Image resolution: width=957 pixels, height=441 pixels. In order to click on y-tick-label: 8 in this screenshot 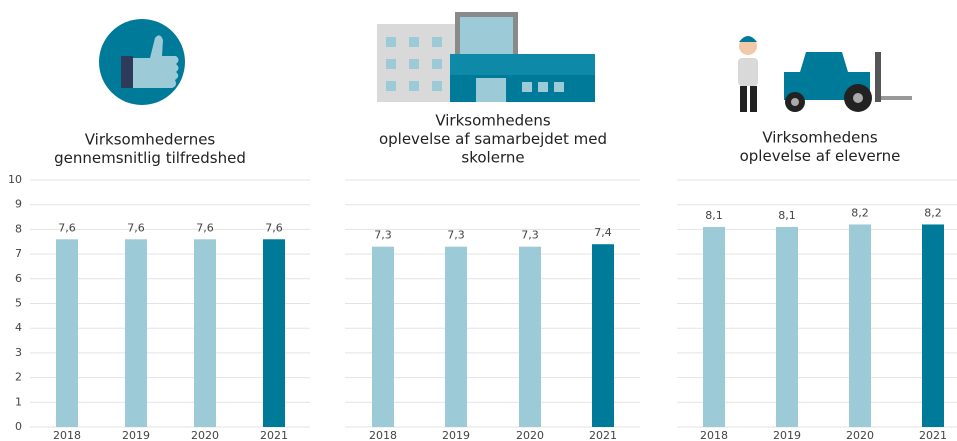, I will do `click(18, 228)`.